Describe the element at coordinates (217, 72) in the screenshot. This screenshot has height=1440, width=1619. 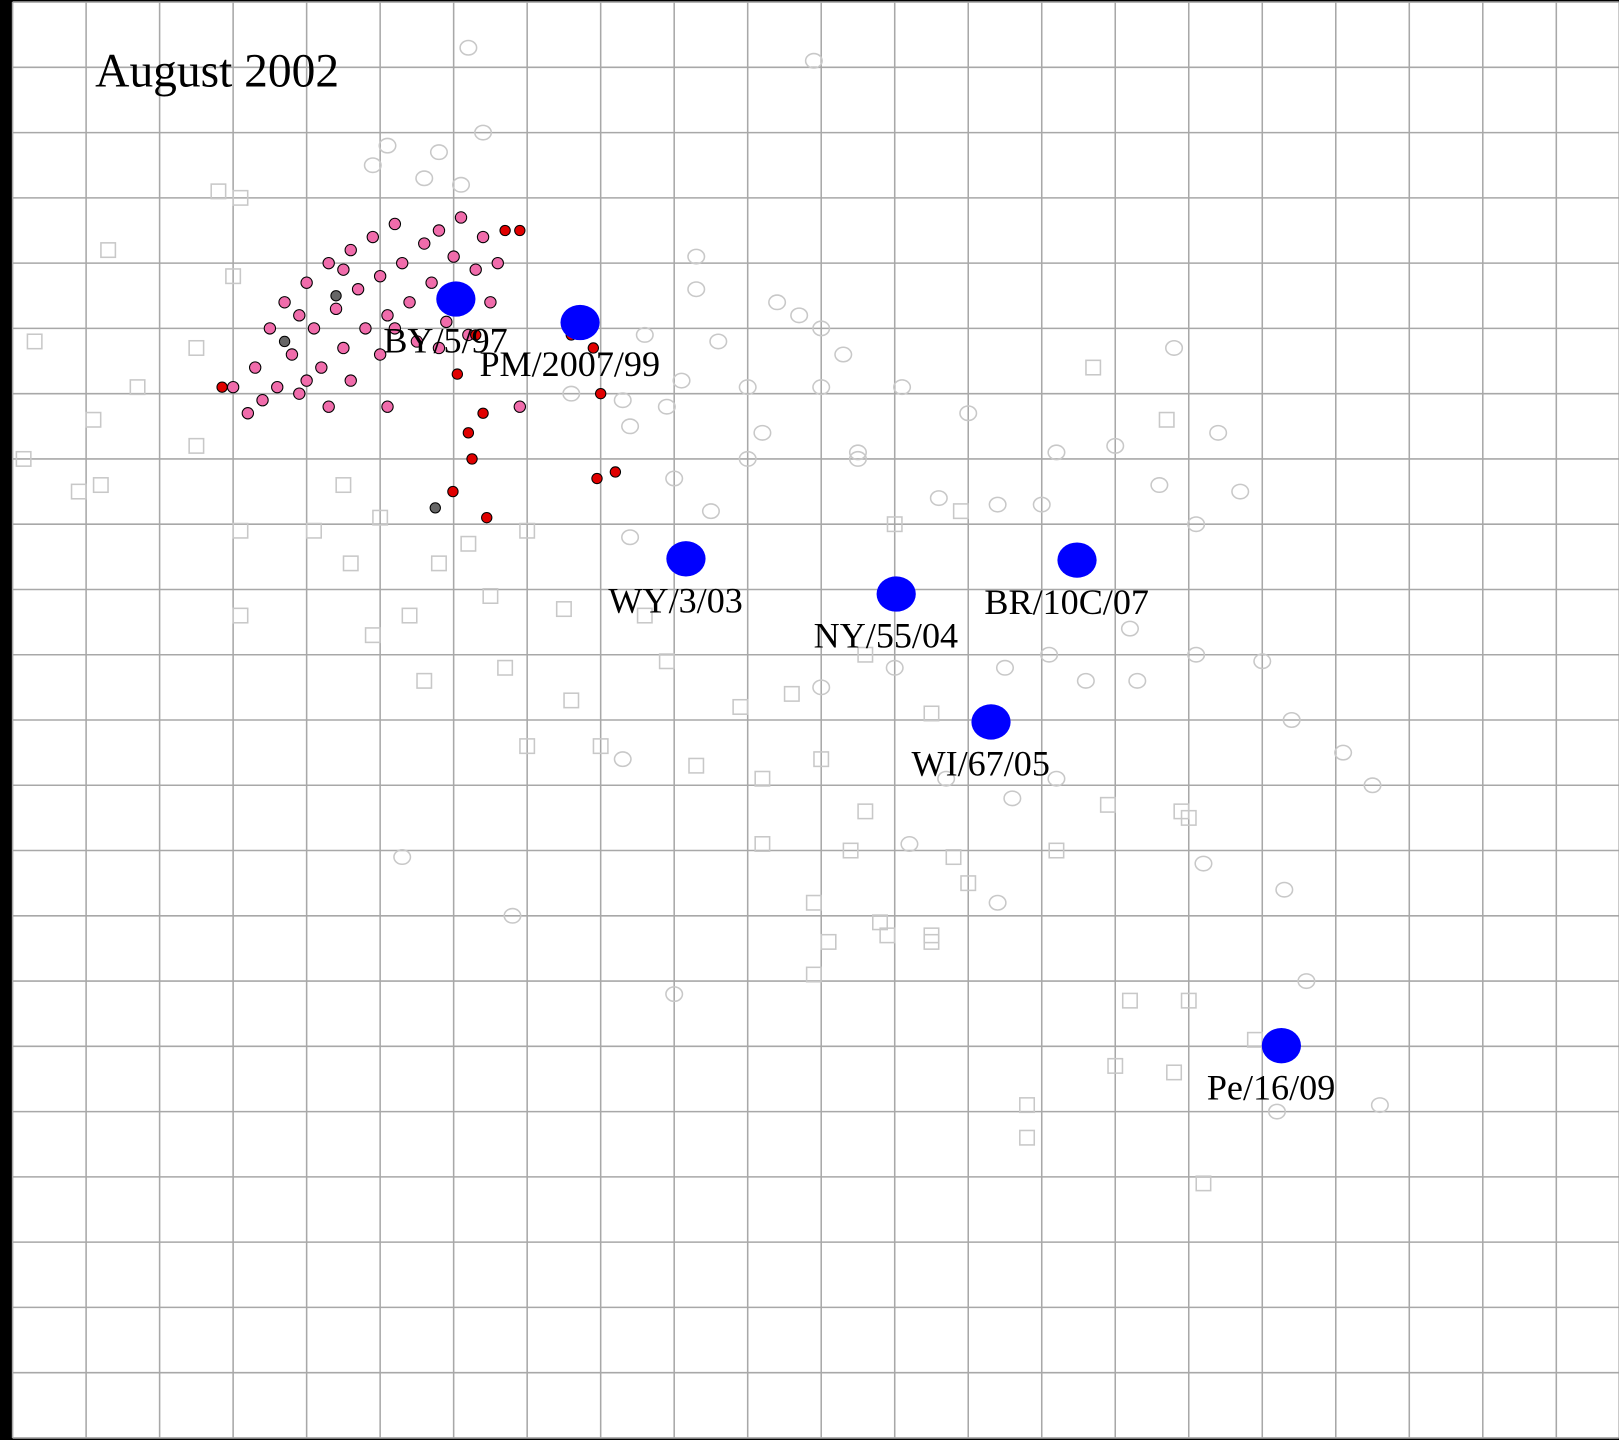
I see `chart-title: August 2002` at that location.